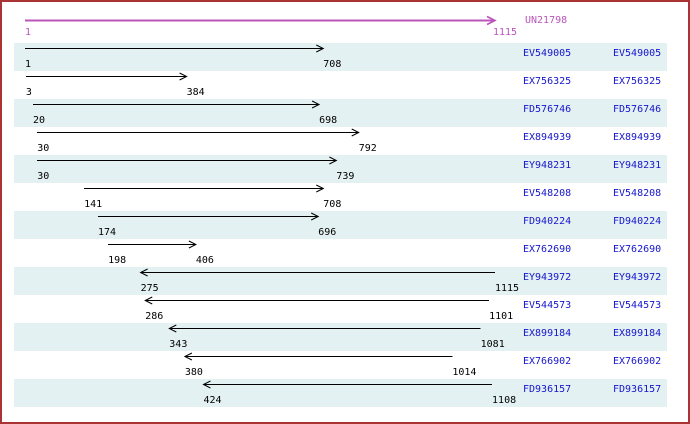  I want to click on accession-link-secondary: FD936157, so click(637, 389).